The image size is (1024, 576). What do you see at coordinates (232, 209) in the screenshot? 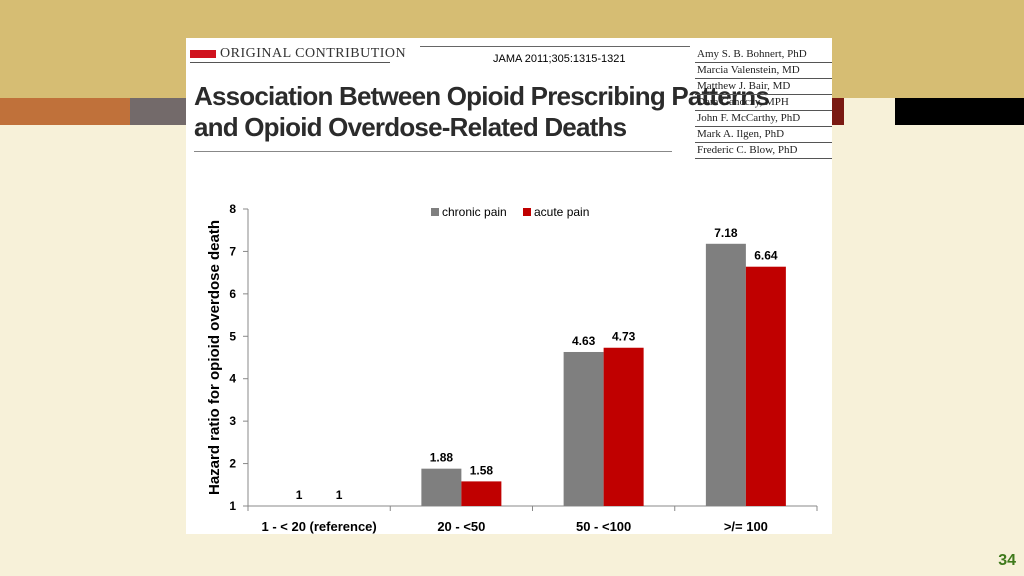
I see `y-tick-label: 8` at bounding box center [232, 209].